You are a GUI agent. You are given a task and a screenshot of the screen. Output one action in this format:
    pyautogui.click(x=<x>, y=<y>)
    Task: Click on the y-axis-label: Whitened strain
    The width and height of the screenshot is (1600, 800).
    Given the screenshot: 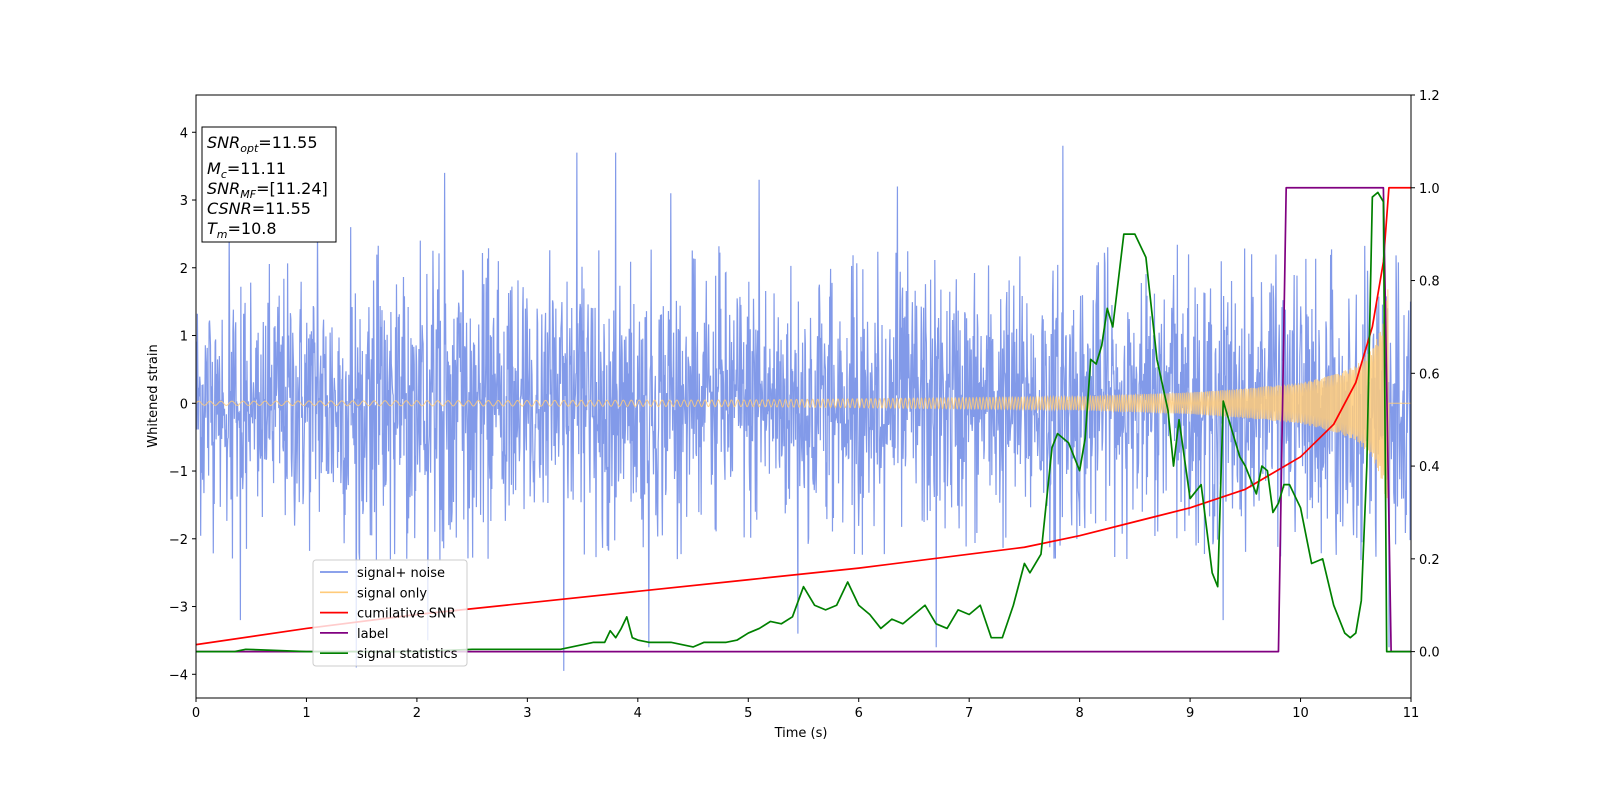 What is the action you would take?
    pyautogui.click(x=153, y=395)
    